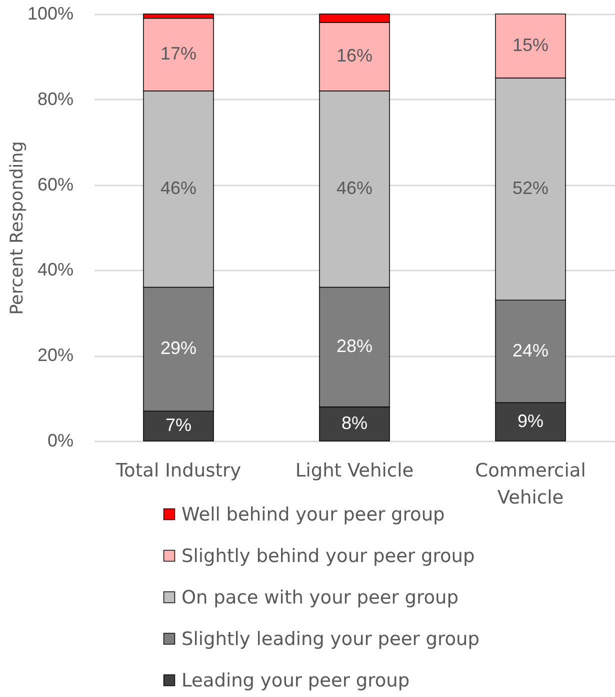 Image resolution: width=615 pixels, height=697 pixels. I want to click on x-tick-label: Light Vehicle, so click(354, 471).